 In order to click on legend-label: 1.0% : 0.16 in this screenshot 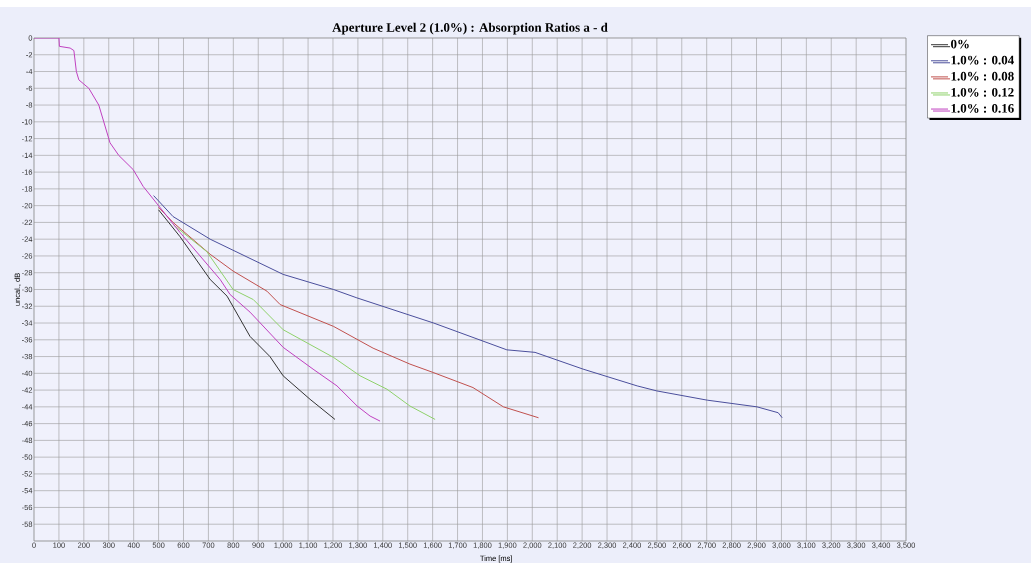, I will do `click(982, 108)`.